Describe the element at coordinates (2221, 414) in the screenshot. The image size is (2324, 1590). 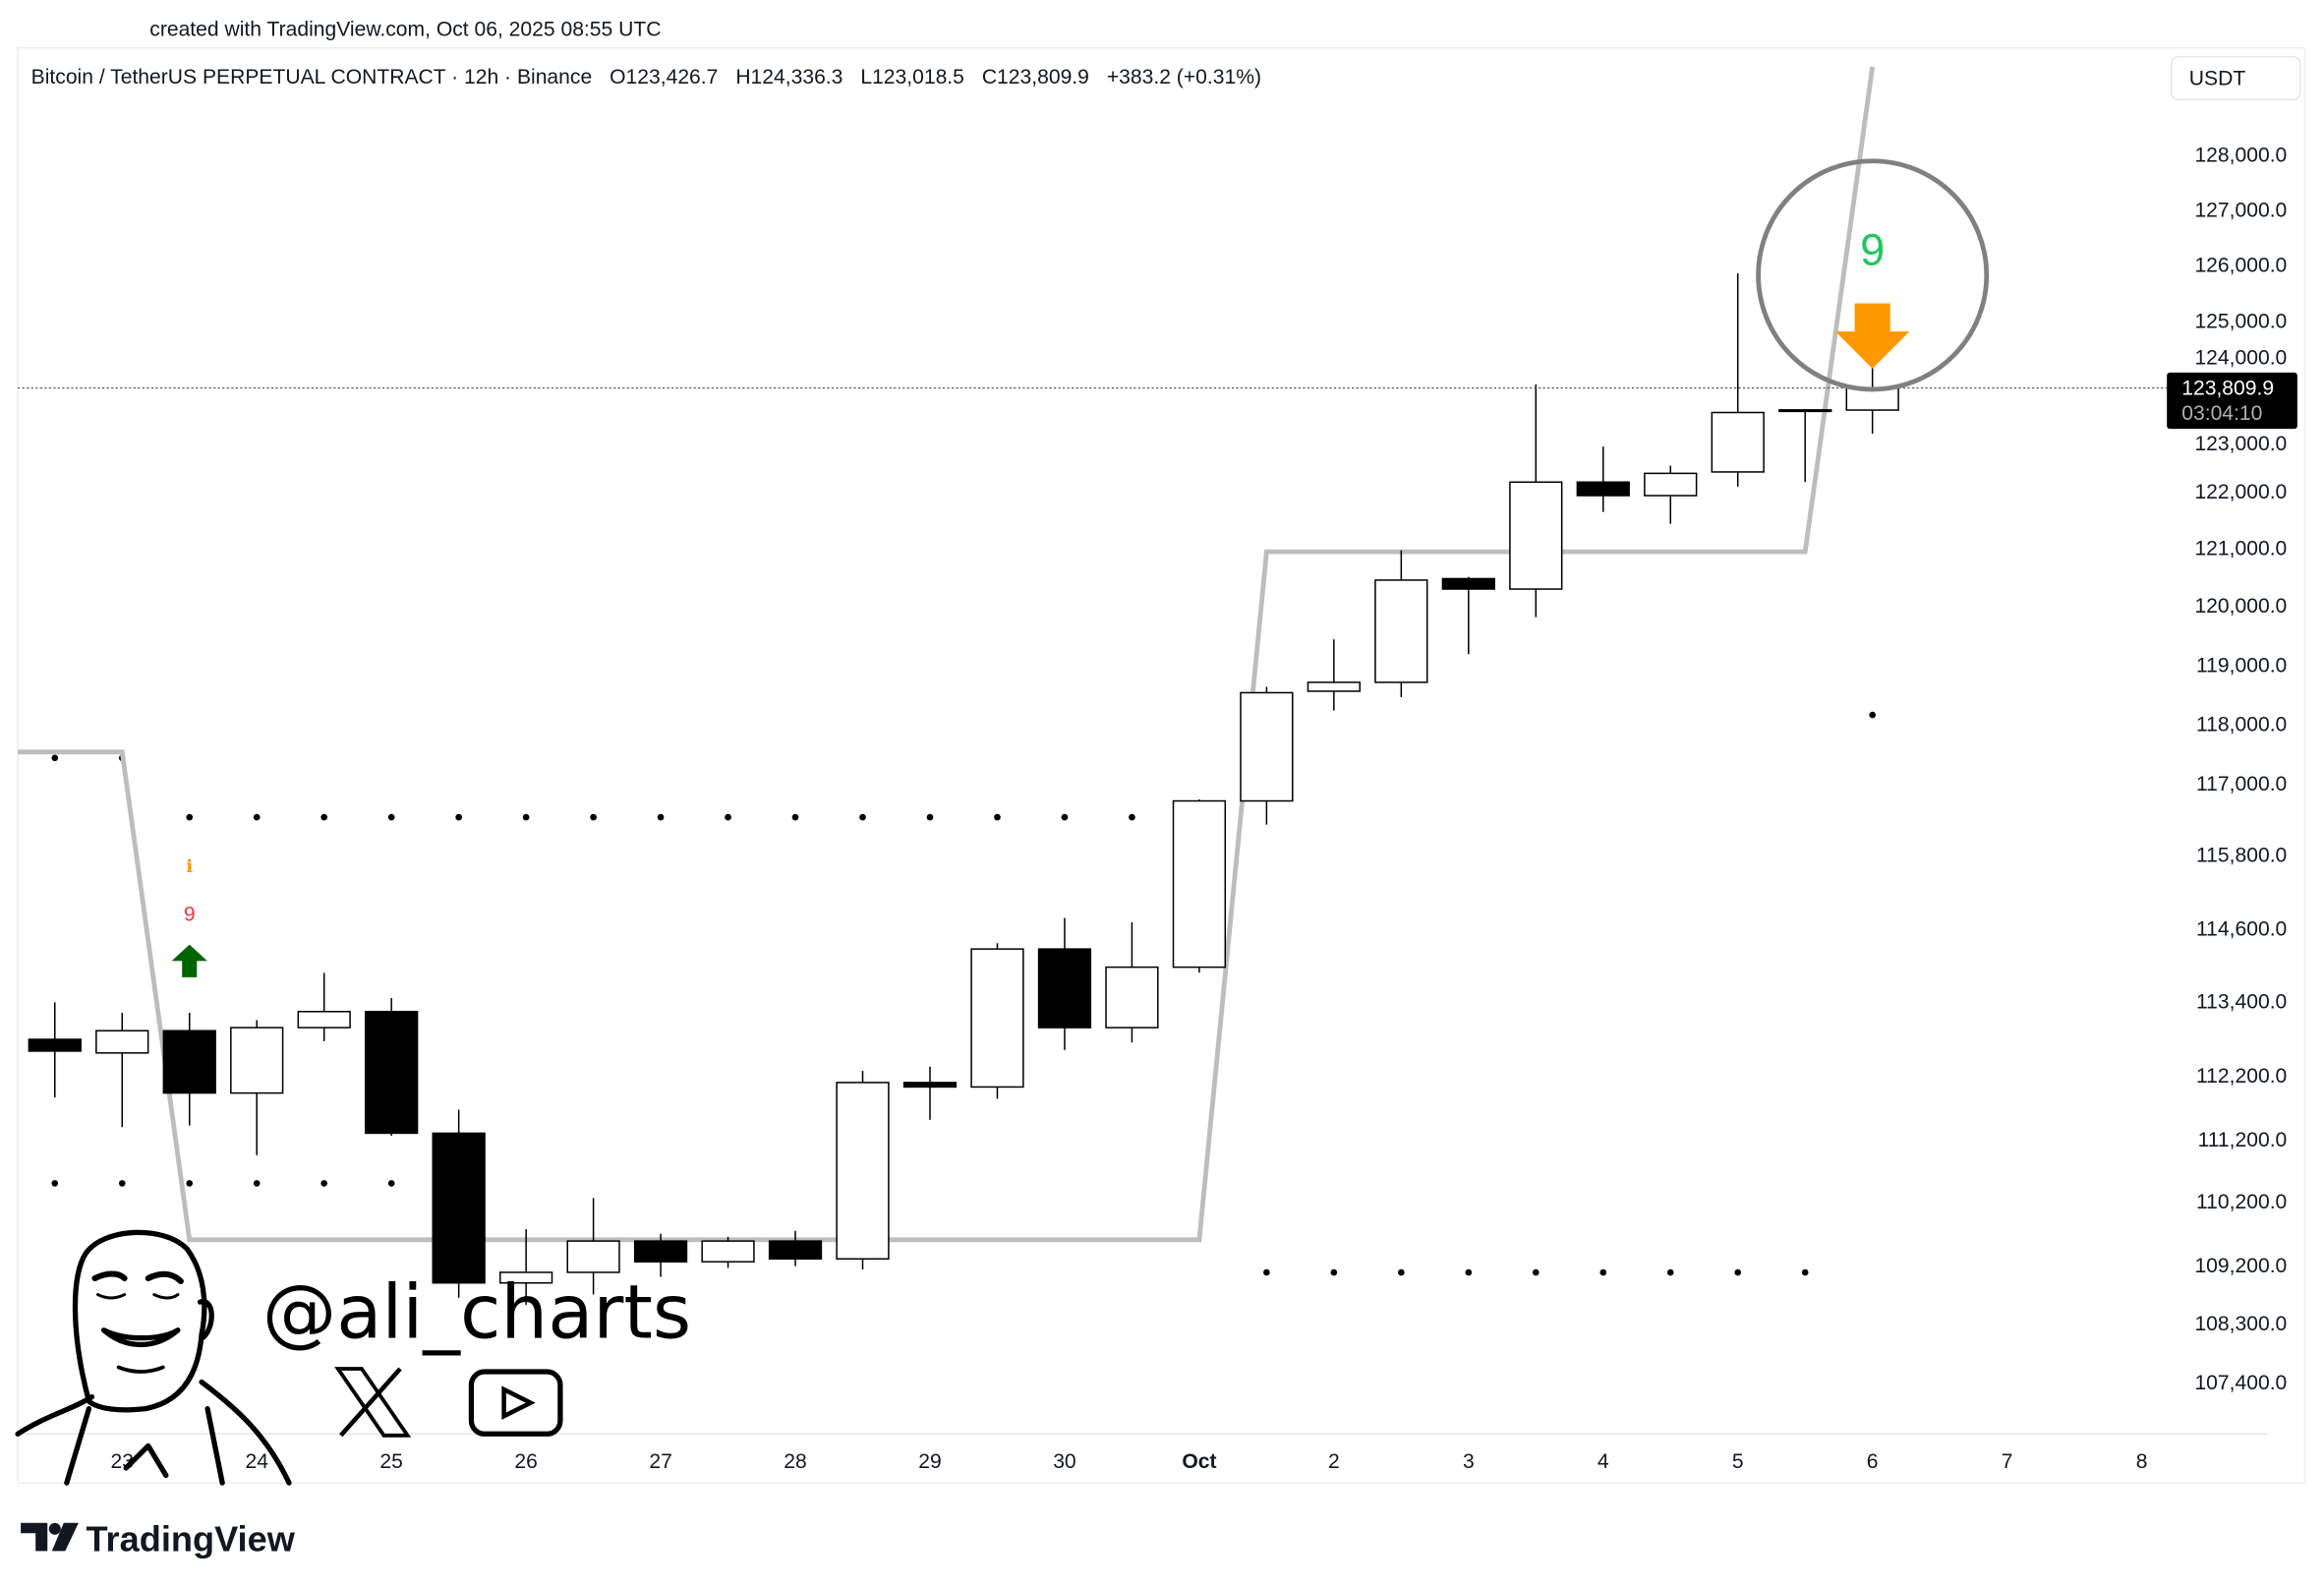
I see `bar-countdown: 03:04:10` at that location.